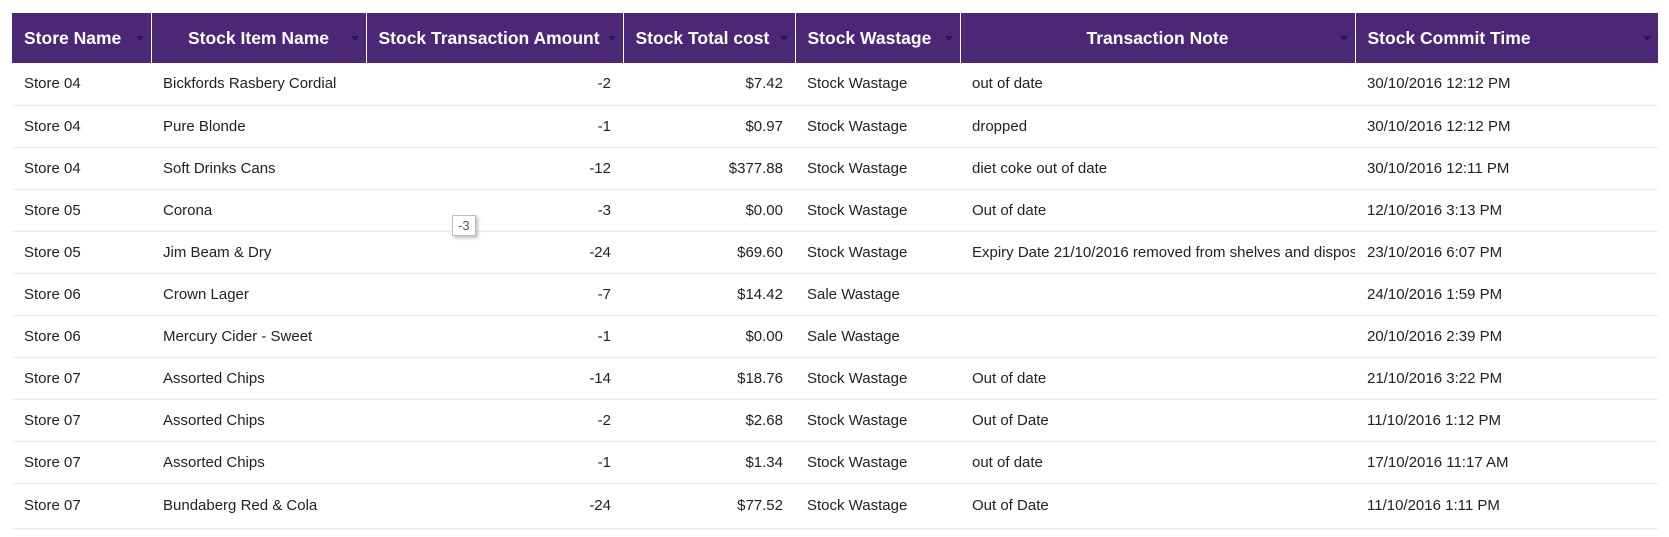 The width and height of the screenshot is (1669, 537). What do you see at coordinates (709, 420) in the screenshot?
I see `cell-total-cost: $2.68` at bounding box center [709, 420].